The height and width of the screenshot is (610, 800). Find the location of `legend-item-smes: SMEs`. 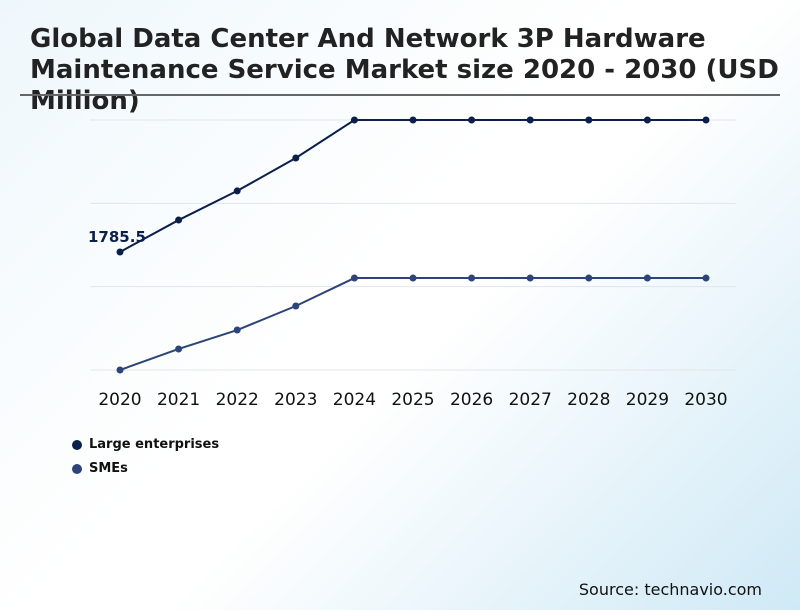

legend-item-smes: SMEs is located at coordinates (100, 468).